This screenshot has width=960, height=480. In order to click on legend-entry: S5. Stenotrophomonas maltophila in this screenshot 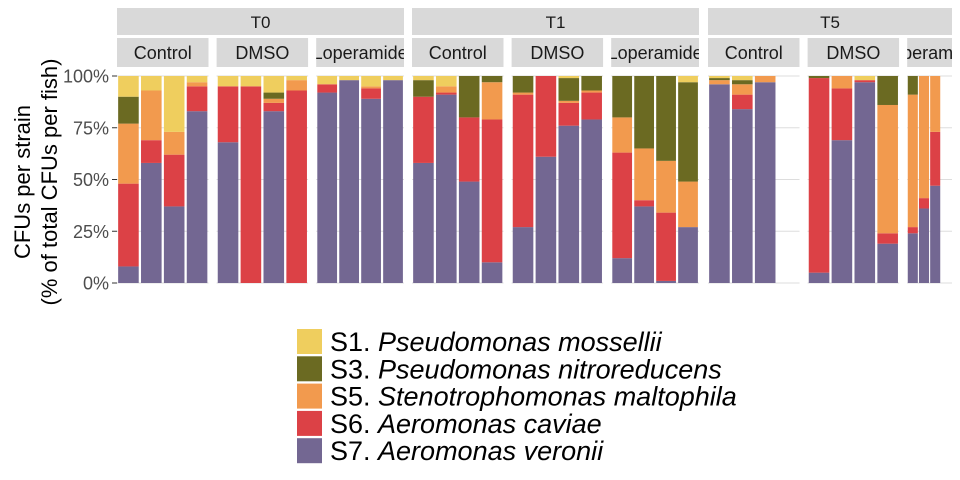, I will do `click(533, 397)`.